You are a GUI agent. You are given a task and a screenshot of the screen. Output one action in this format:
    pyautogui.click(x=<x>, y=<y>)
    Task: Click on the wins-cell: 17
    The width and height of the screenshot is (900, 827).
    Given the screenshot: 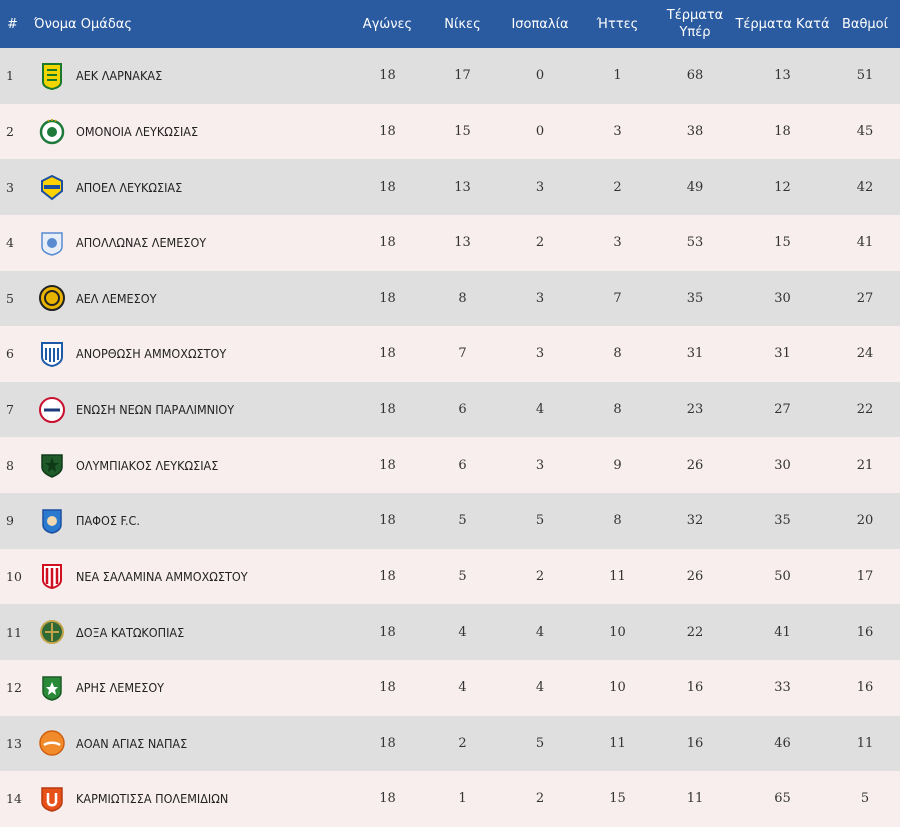 What is the action you would take?
    pyautogui.click(x=462, y=76)
    